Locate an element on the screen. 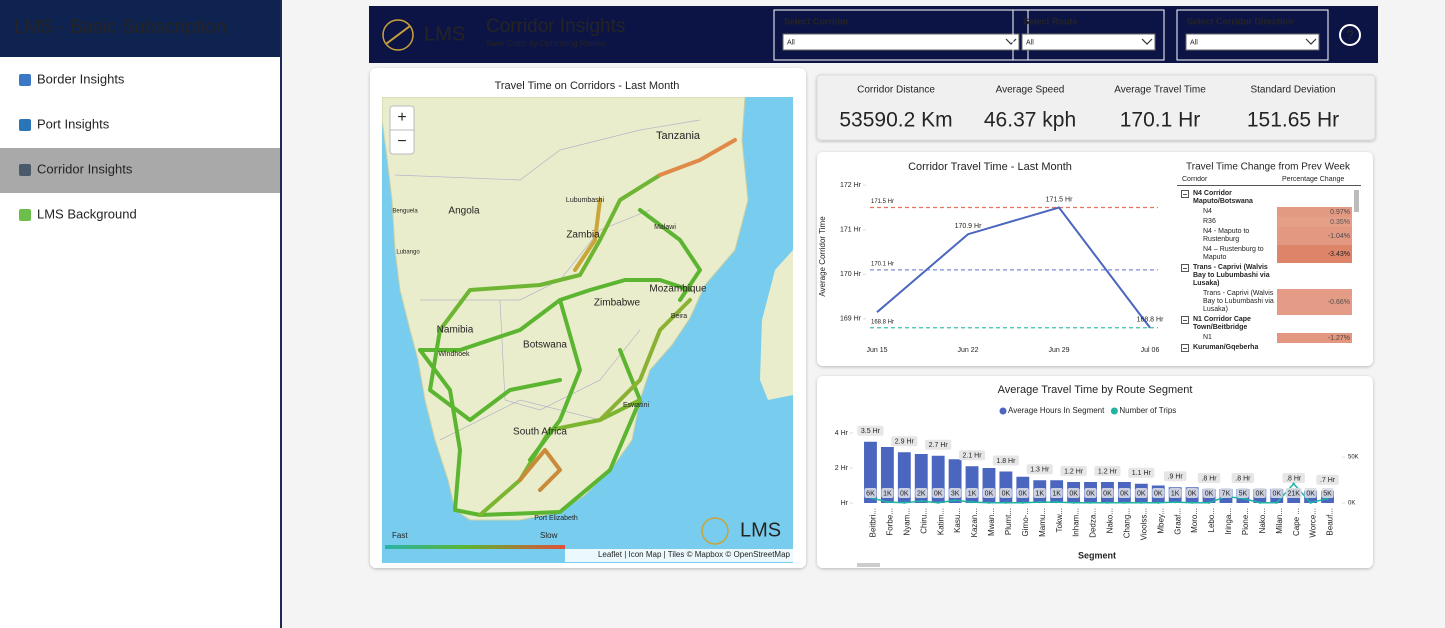 This screenshot has height=628, width=1445. change-cell: -3.43% is located at coordinates (1314, 254).